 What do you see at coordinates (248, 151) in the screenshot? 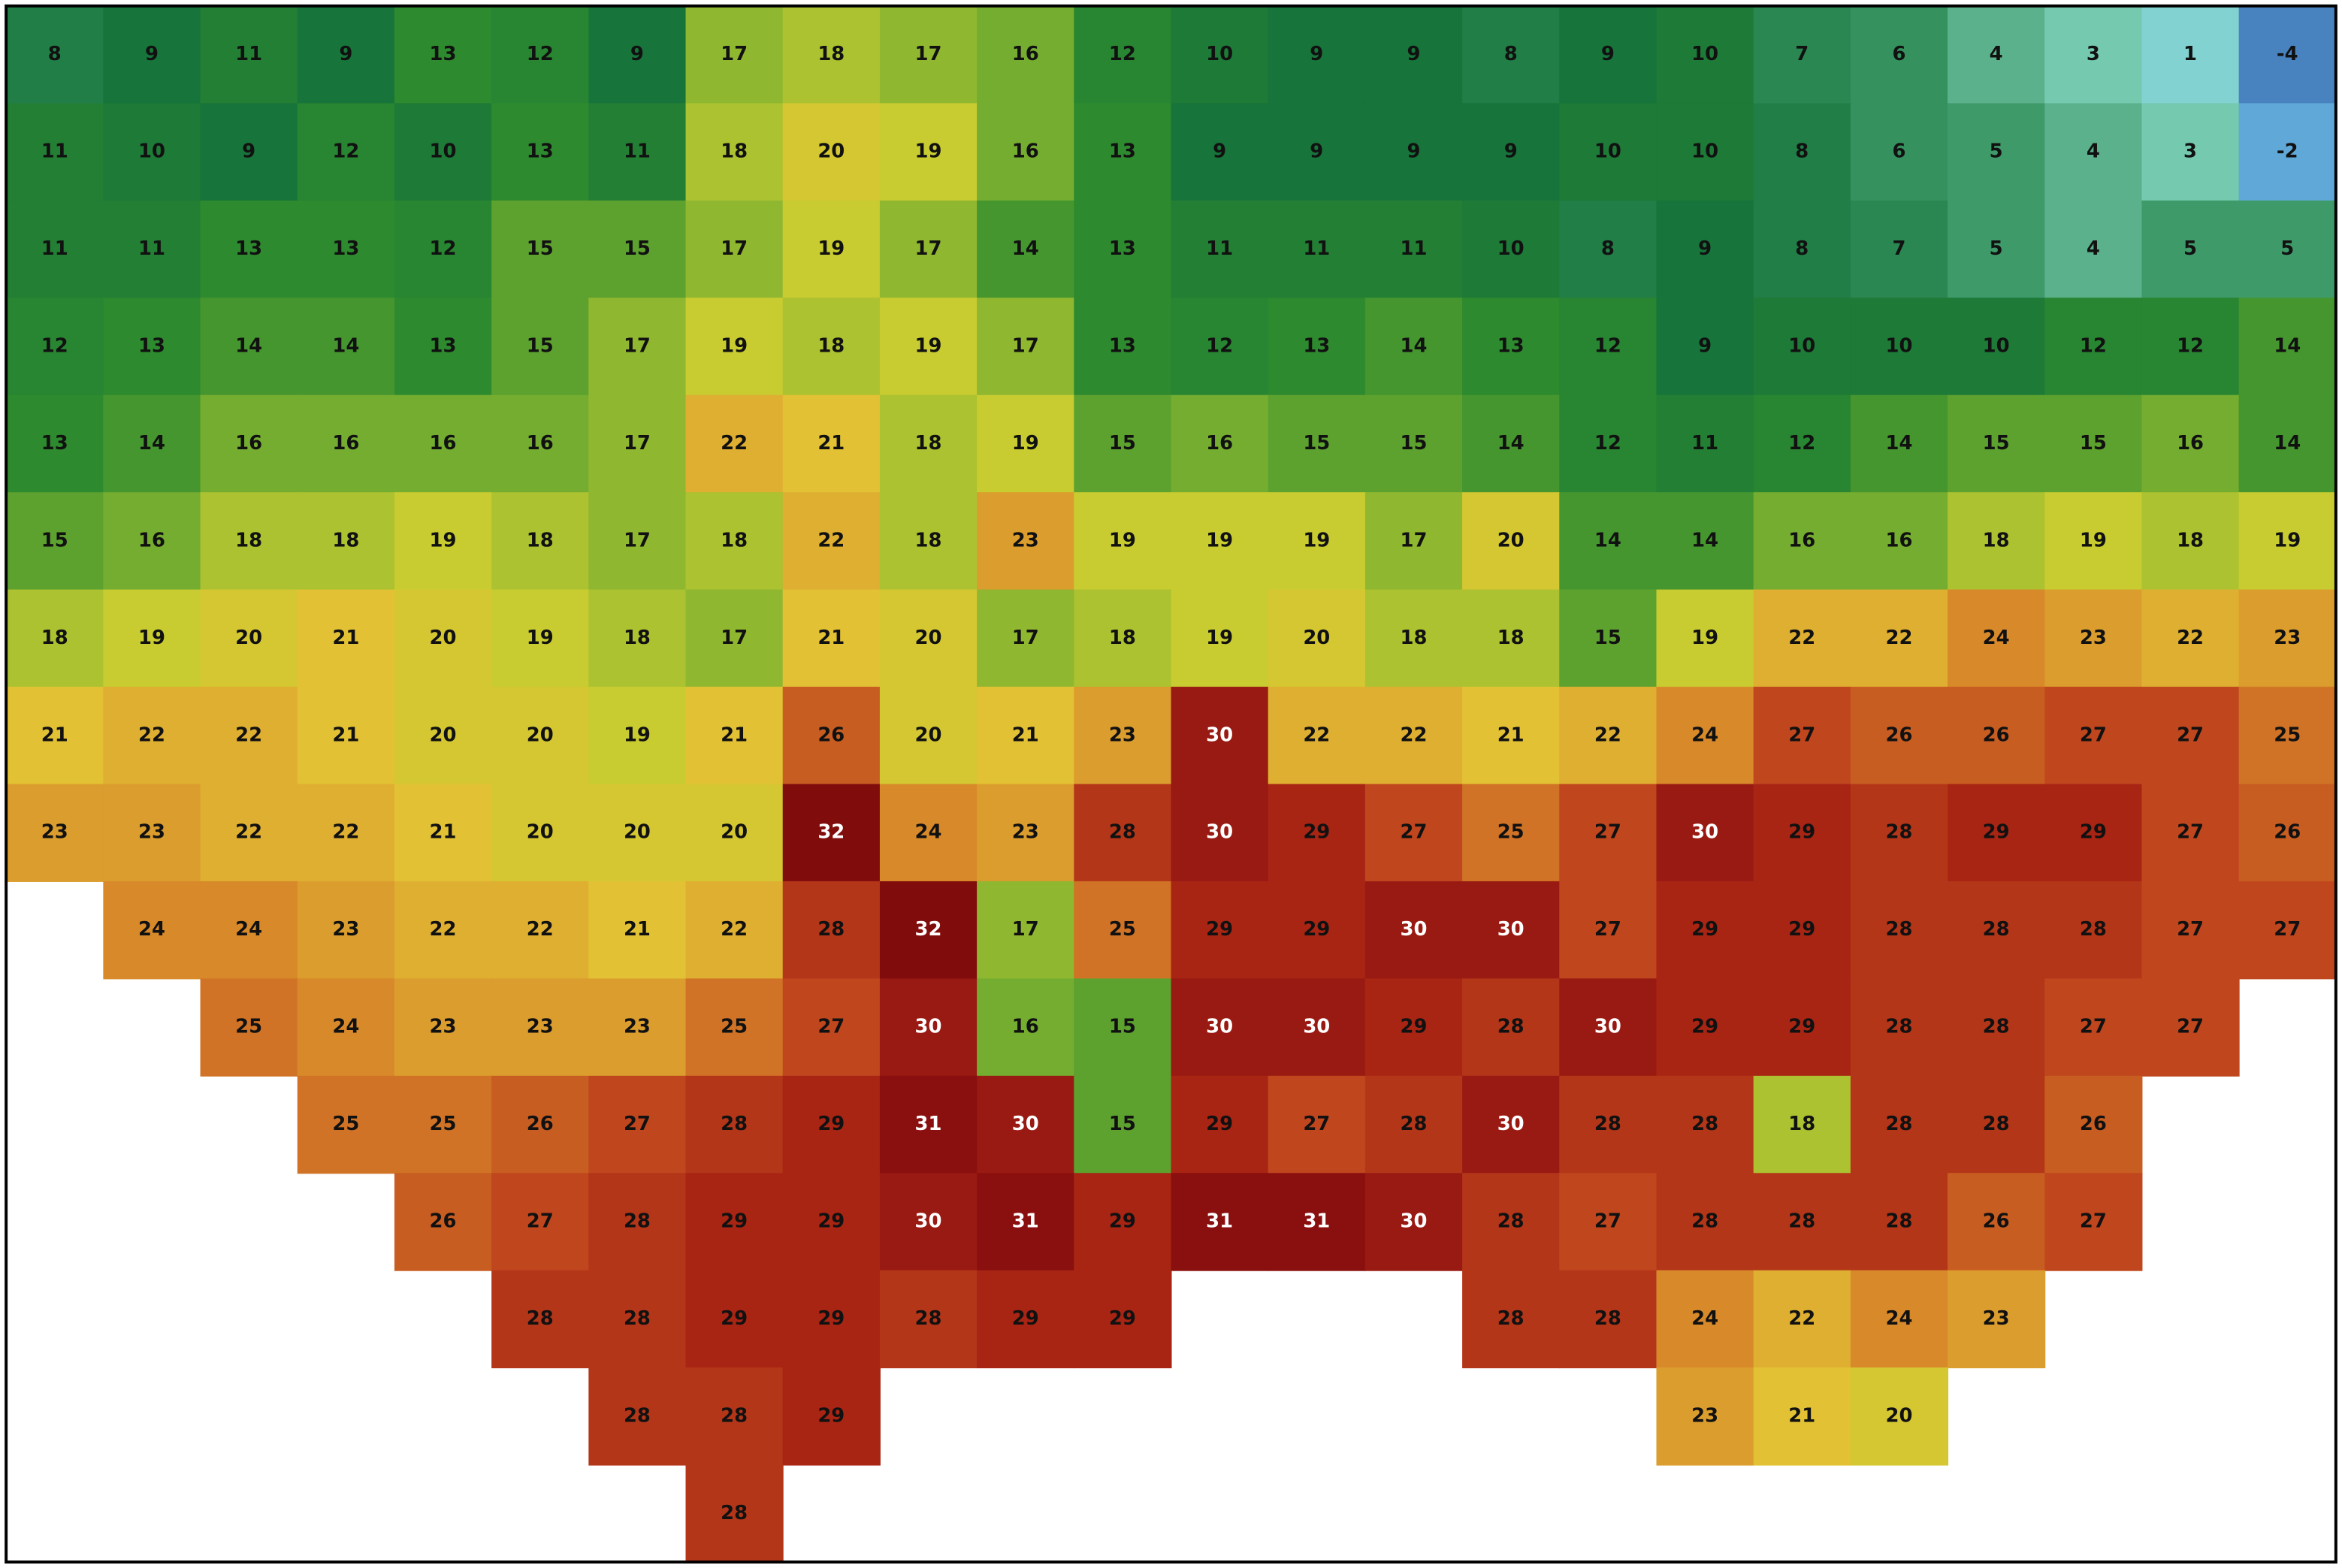
I see `value-label: 9` at bounding box center [248, 151].